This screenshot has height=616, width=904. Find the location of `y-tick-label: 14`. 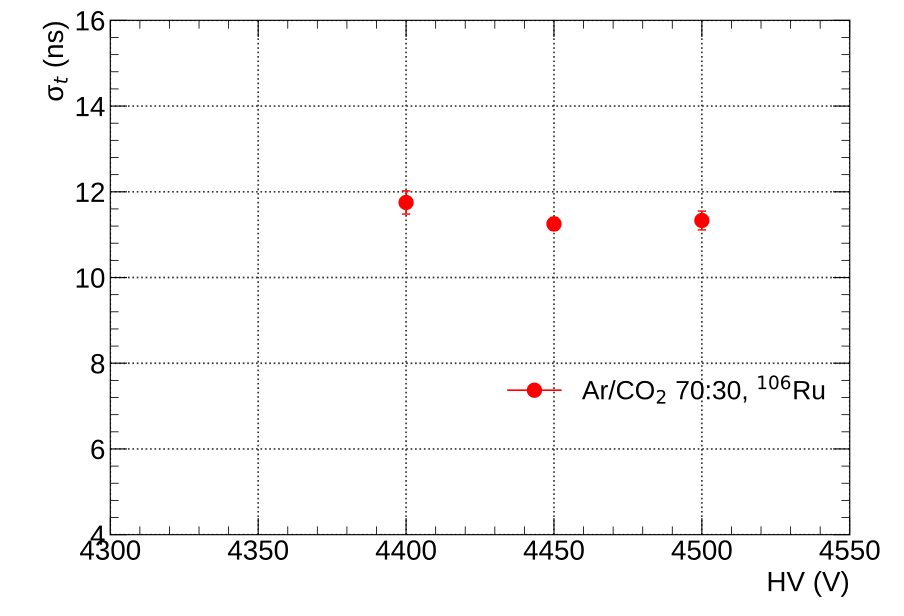

y-tick-label: 14 is located at coordinates (90, 106).